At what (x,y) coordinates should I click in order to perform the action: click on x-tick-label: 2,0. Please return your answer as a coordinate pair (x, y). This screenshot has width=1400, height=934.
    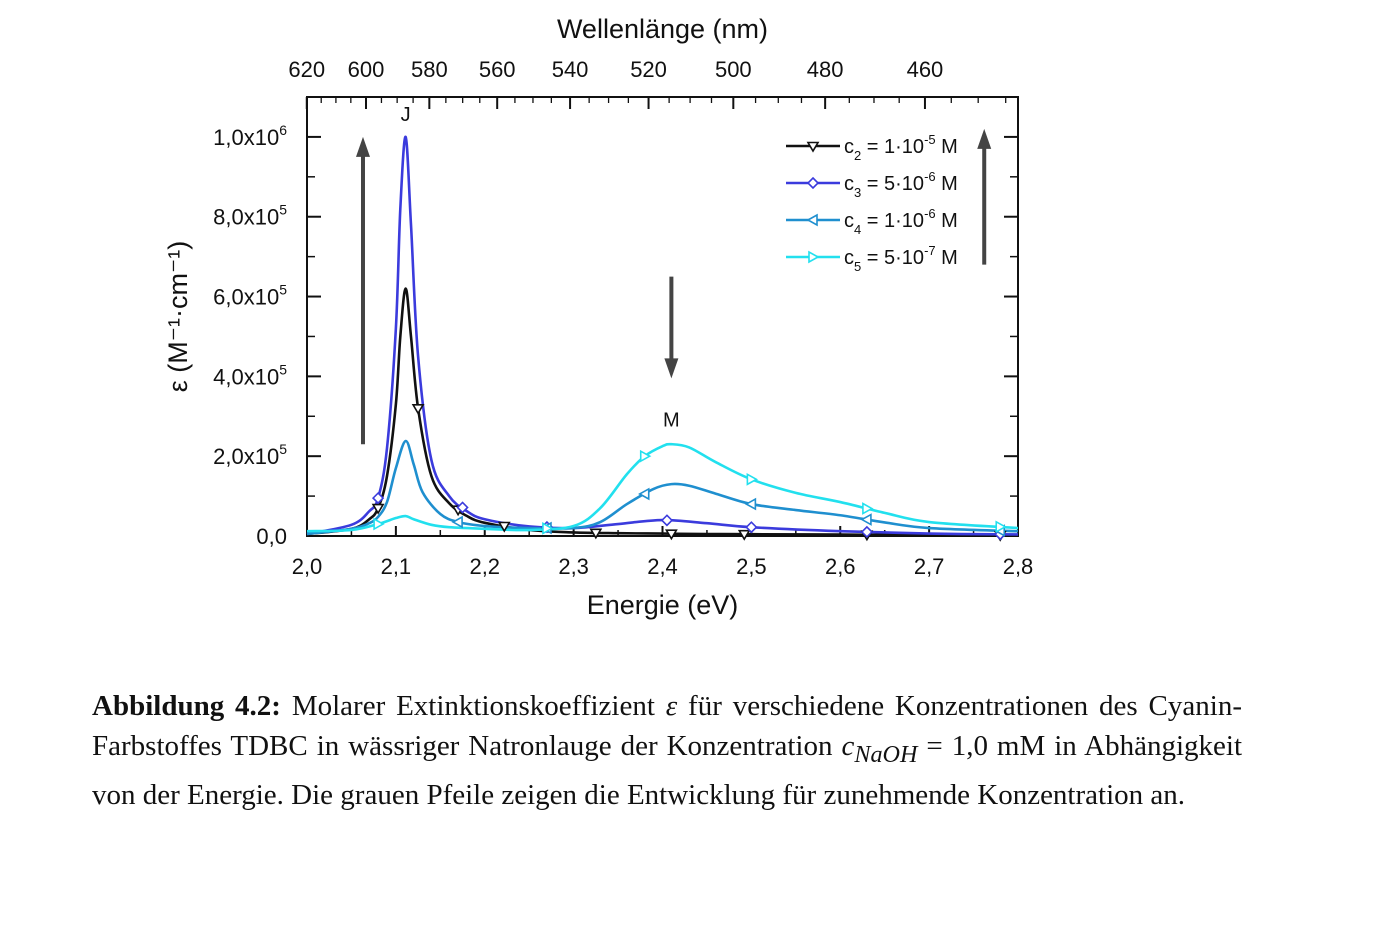
    Looking at the image, I should click on (307, 566).